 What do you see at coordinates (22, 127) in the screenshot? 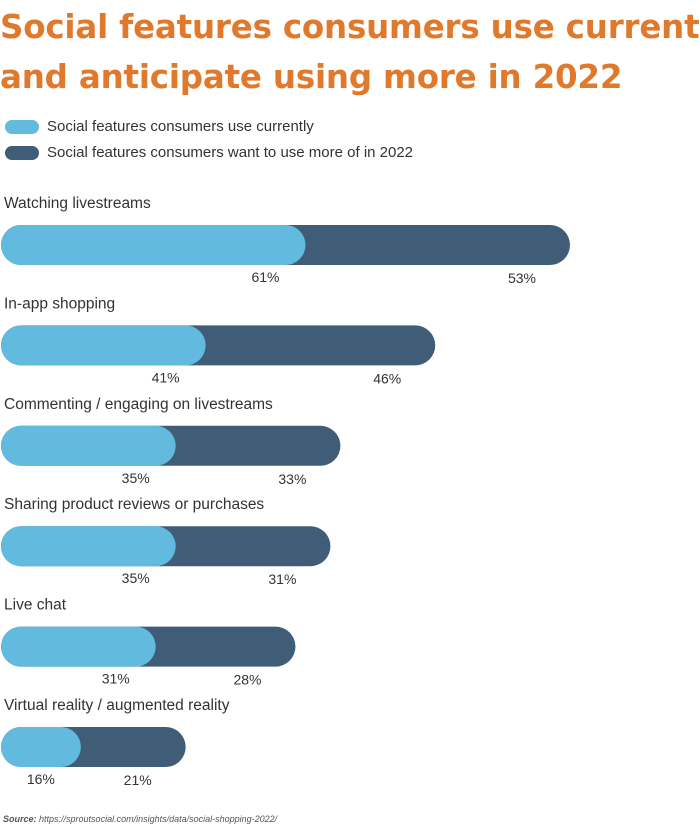
I see `legend-swatch-current` at bounding box center [22, 127].